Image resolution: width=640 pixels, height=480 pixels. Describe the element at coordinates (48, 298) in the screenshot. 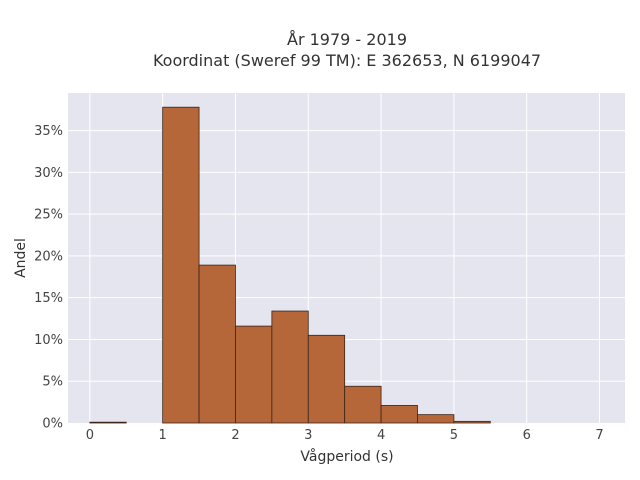

I see `y-tick-label: 15%` at that location.